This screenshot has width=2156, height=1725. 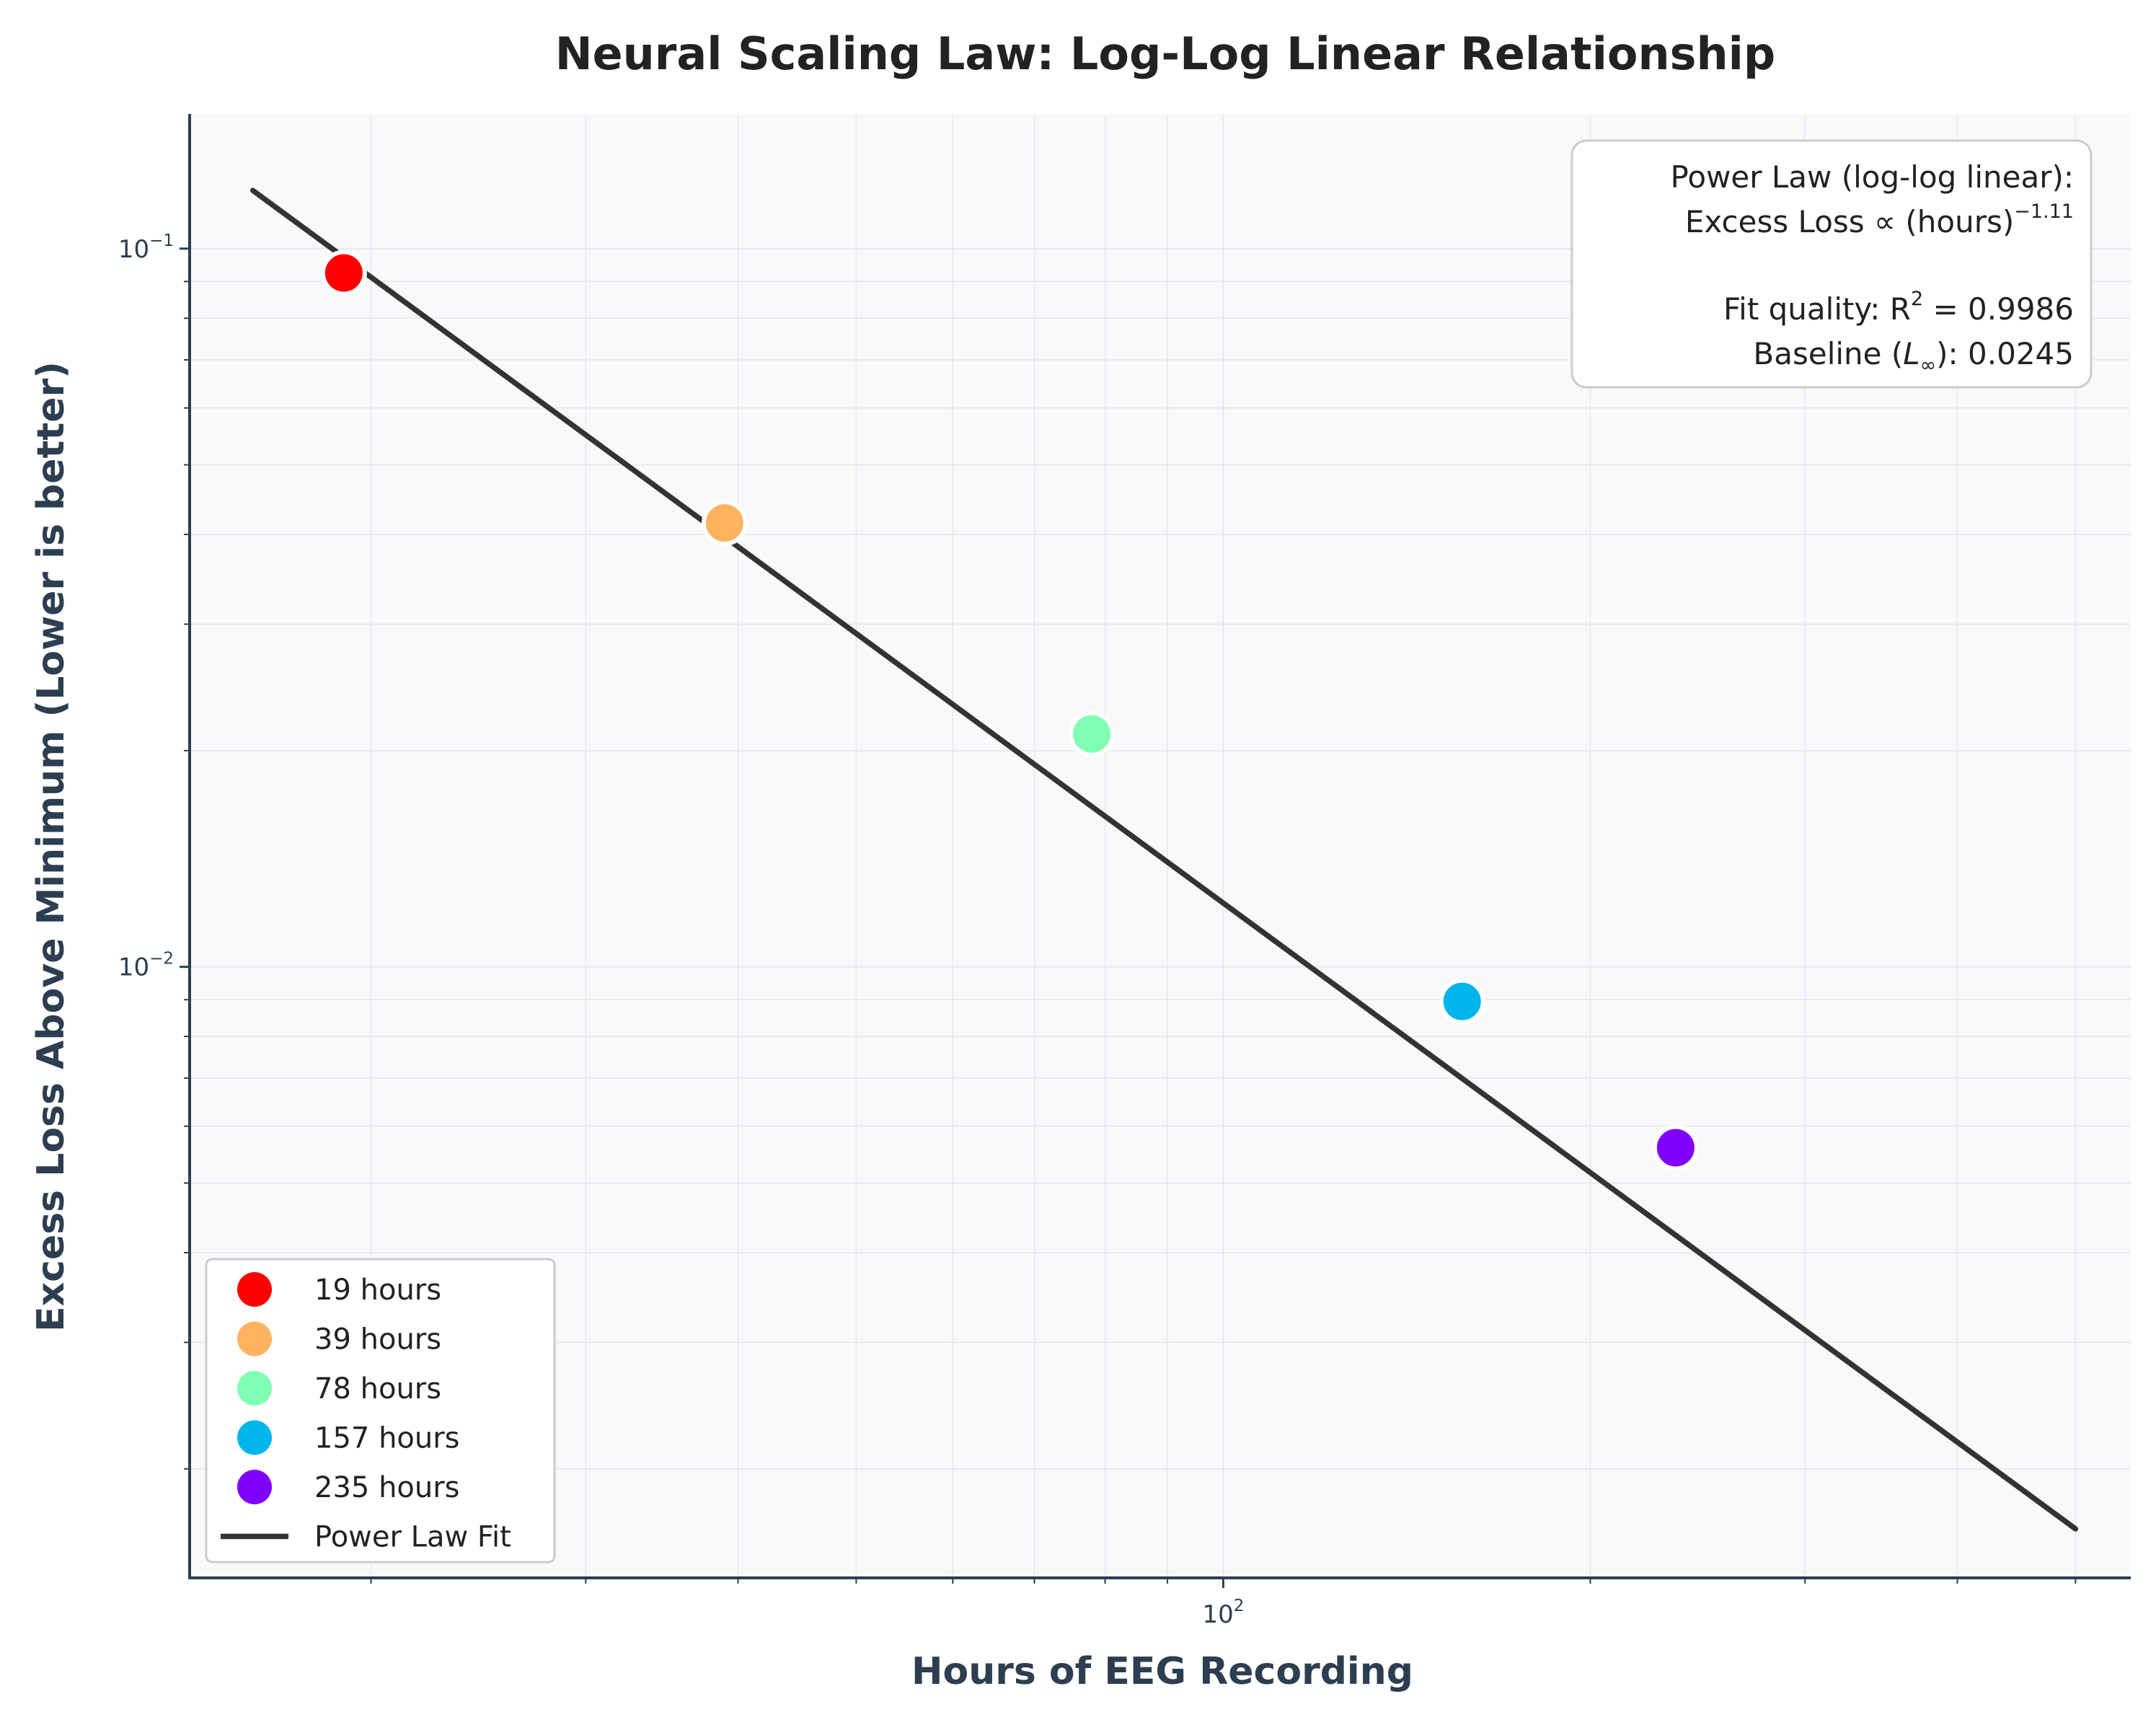 I want to click on legend-label: 39 hours, so click(x=377, y=1339).